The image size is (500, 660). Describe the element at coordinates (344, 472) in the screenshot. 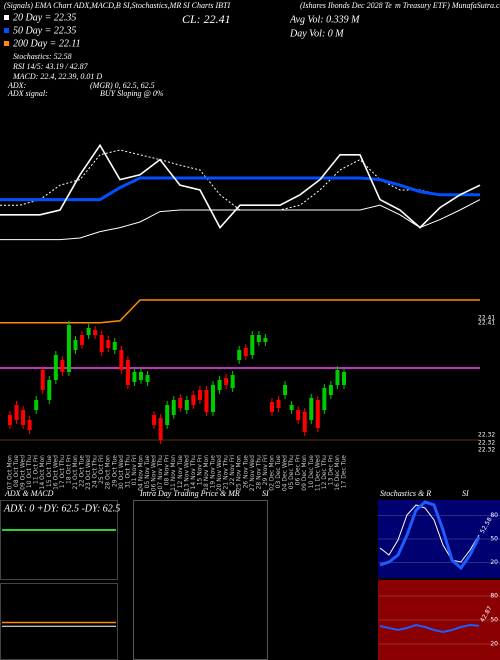

I see `x-tick-label: 17 Dec Tue` at that location.